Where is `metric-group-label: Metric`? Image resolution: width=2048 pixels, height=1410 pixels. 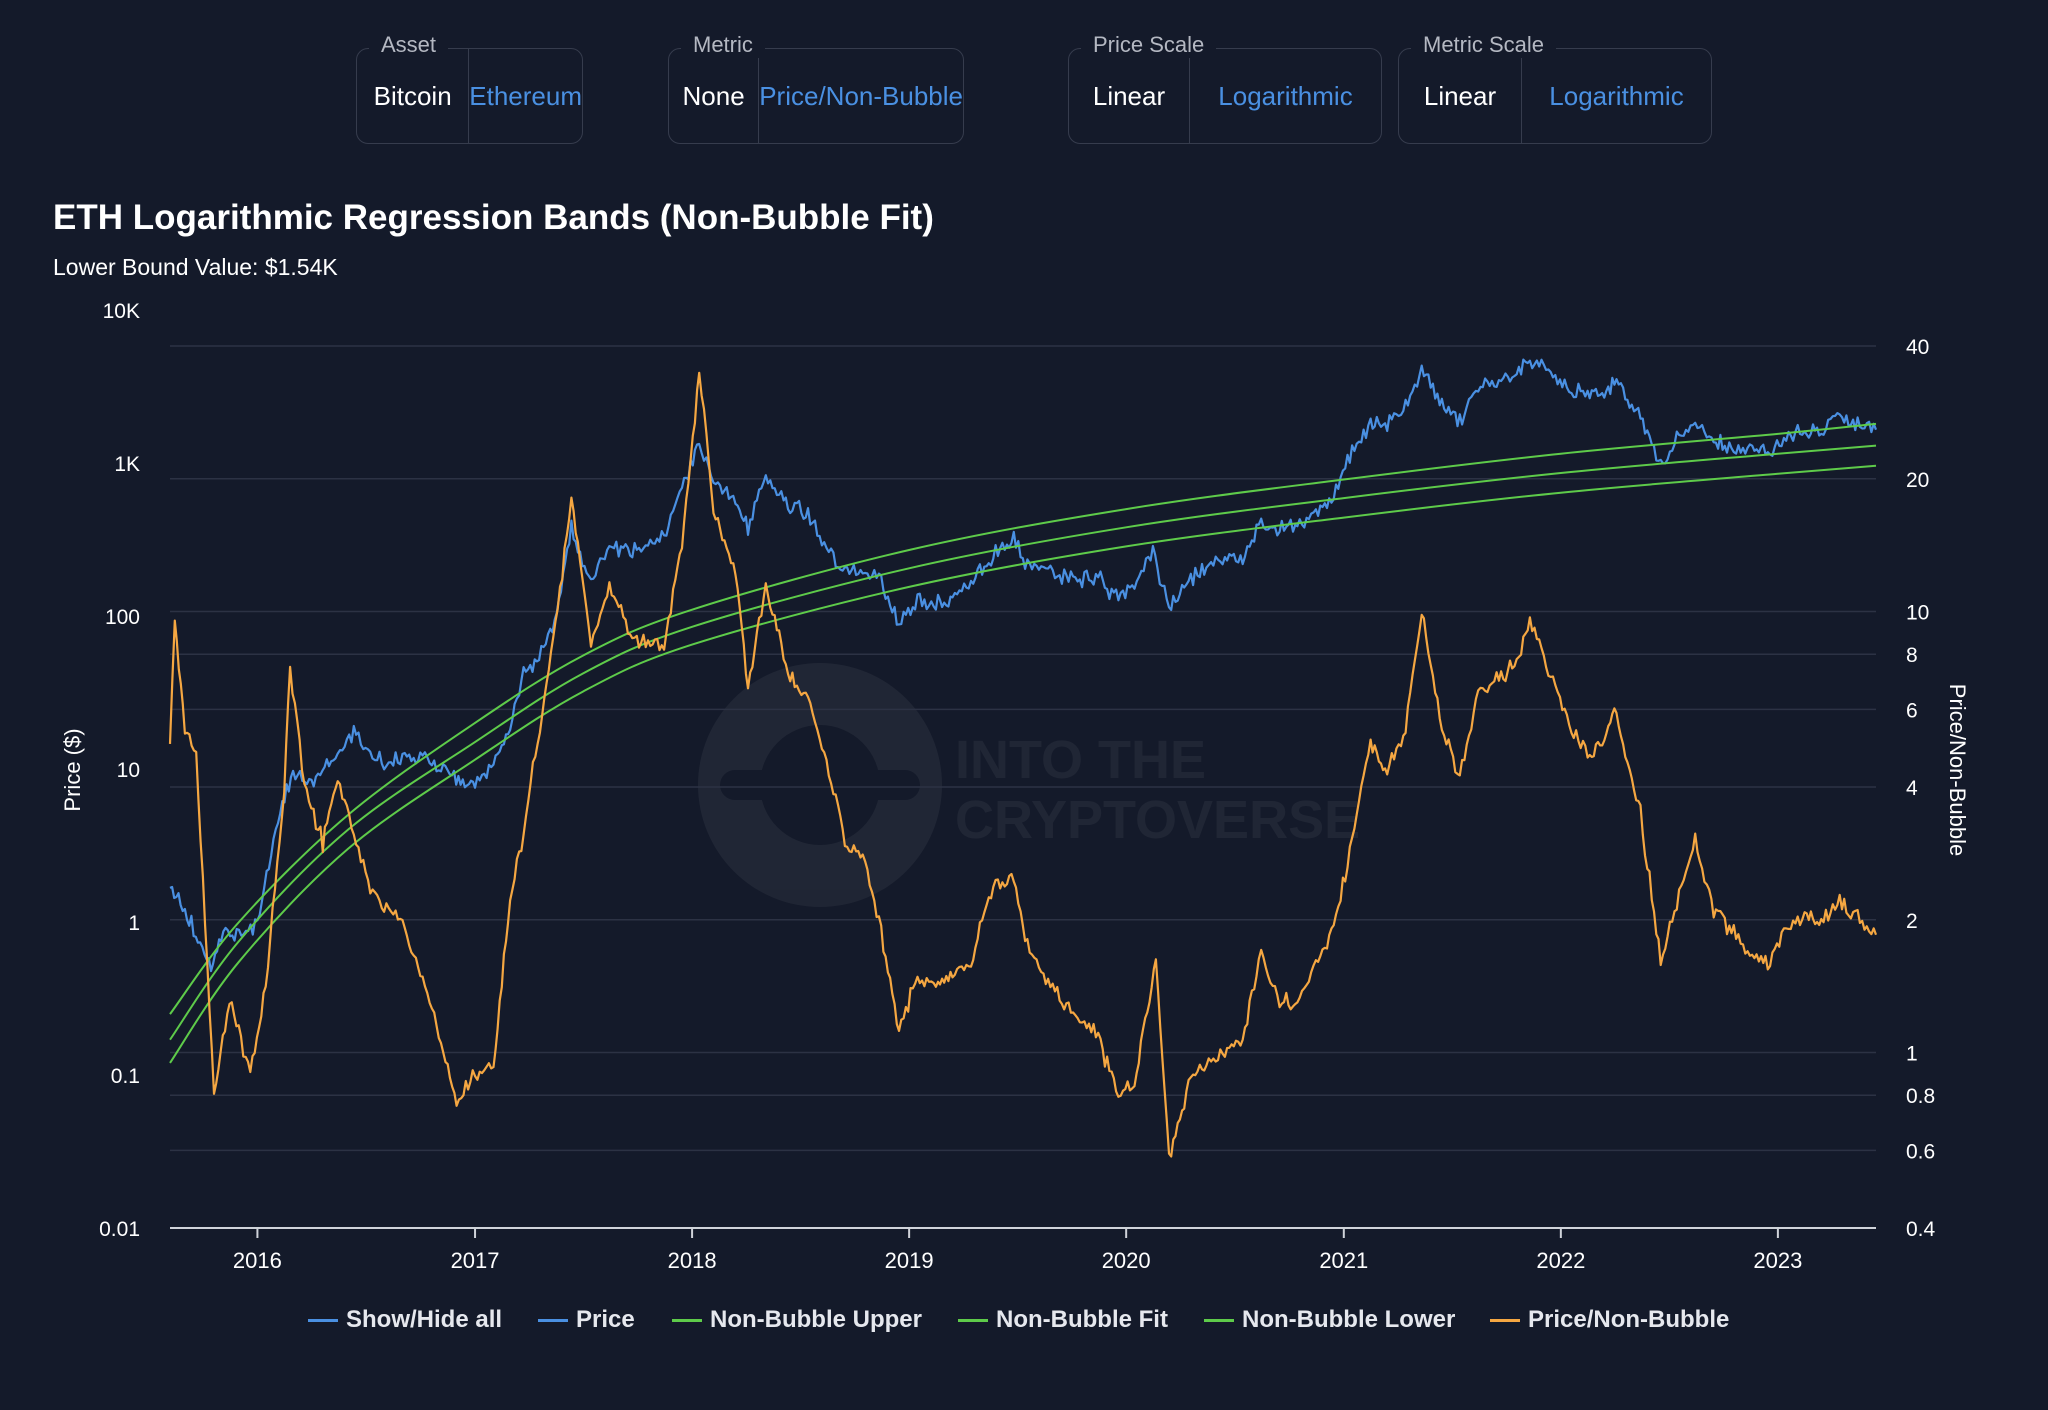
metric-group-label: Metric is located at coordinates (723, 45).